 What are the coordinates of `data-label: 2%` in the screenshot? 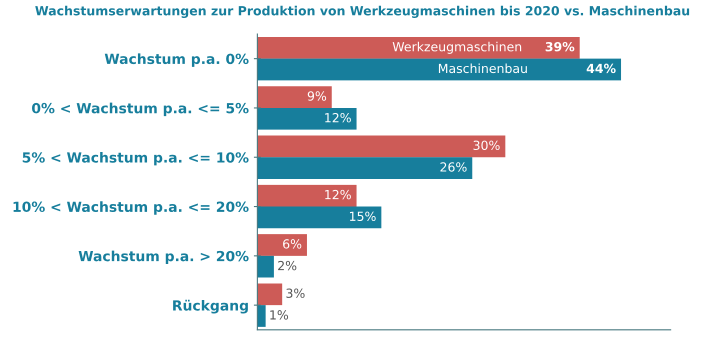 It's located at (287, 265).